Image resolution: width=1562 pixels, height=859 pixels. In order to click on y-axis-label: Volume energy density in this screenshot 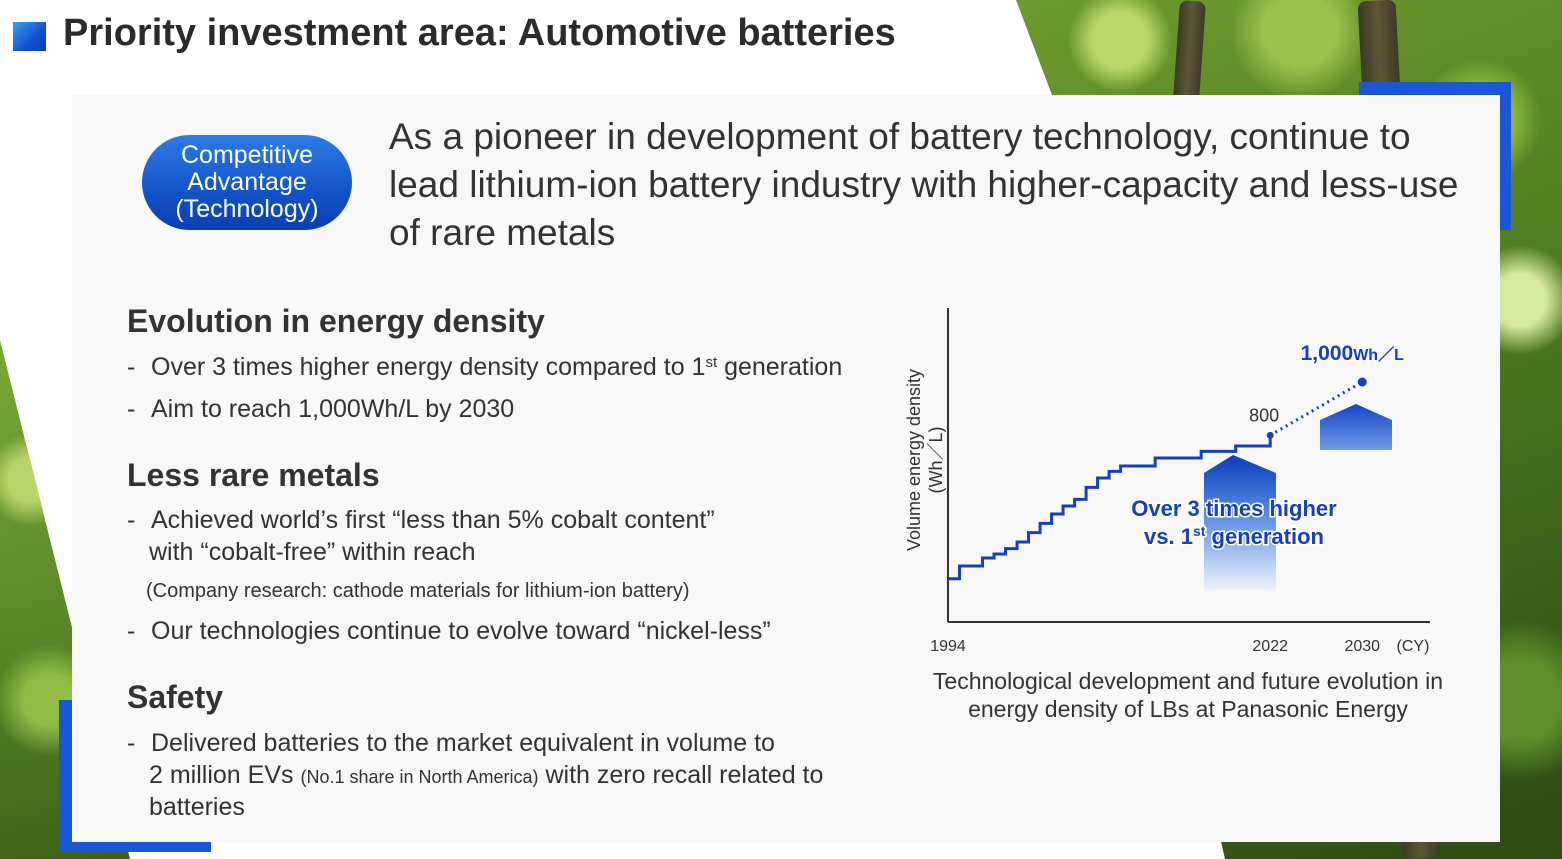, I will do `click(914, 460)`.